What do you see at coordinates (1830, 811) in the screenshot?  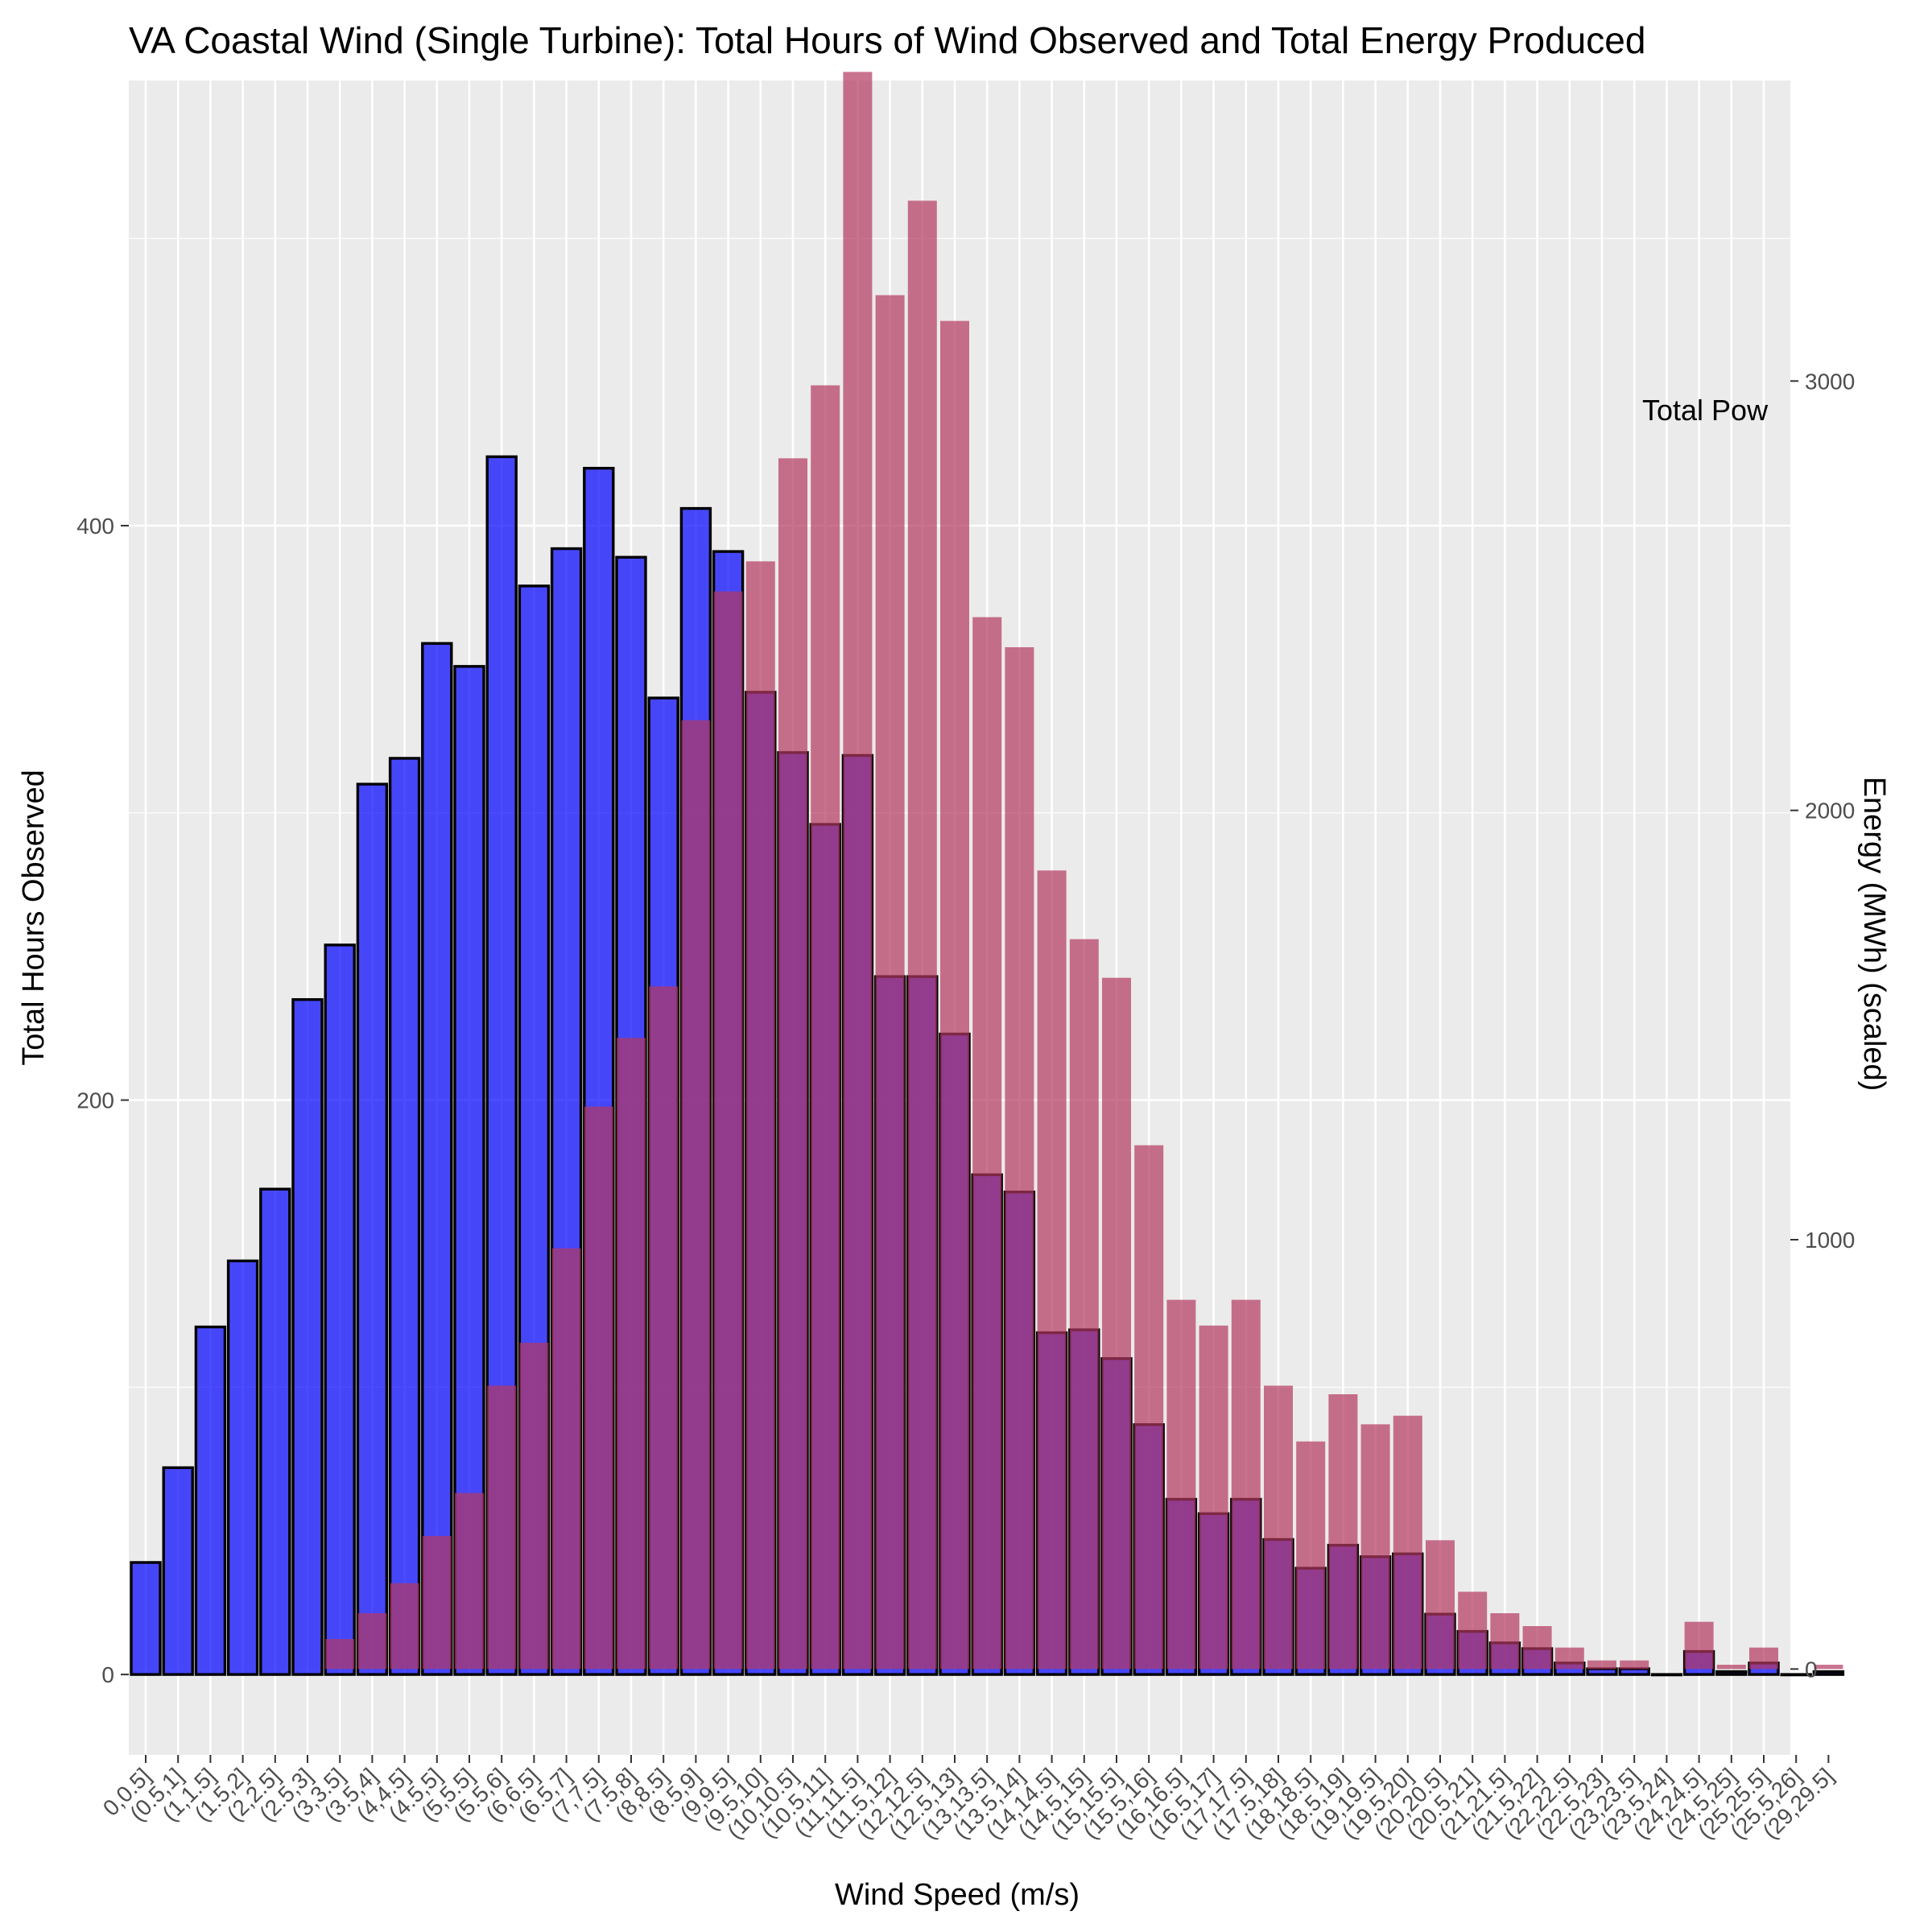 I see `y2-tick-label: 2000` at bounding box center [1830, 811].